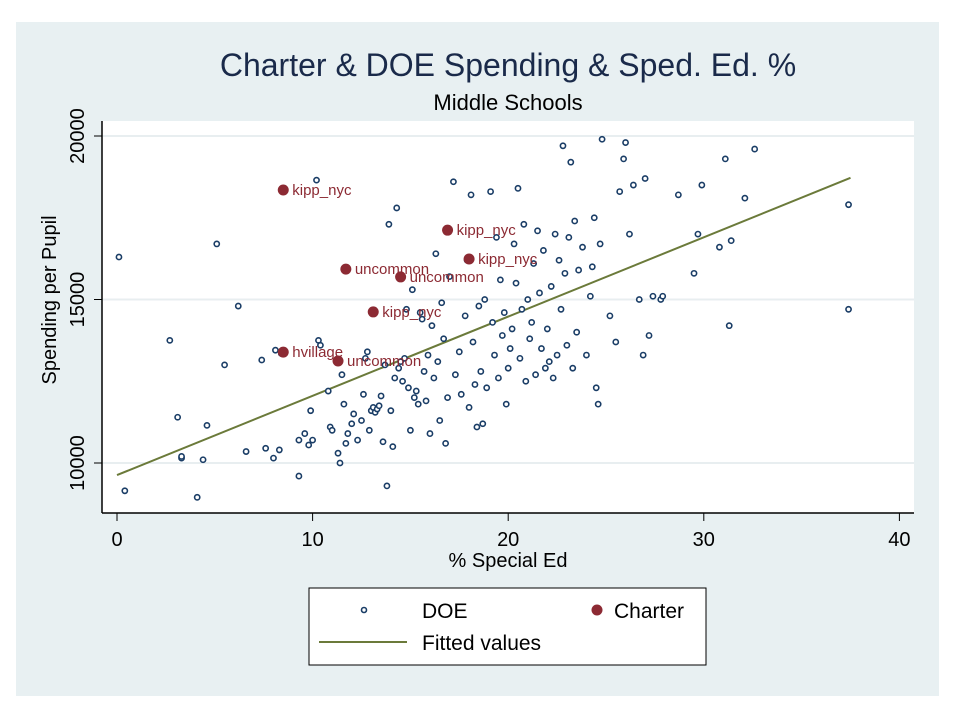 The image size is (960, 720). Describe the element at coordinates (649, 611) in the screenshot. I see `legend-charter-label: Charter` at that location.